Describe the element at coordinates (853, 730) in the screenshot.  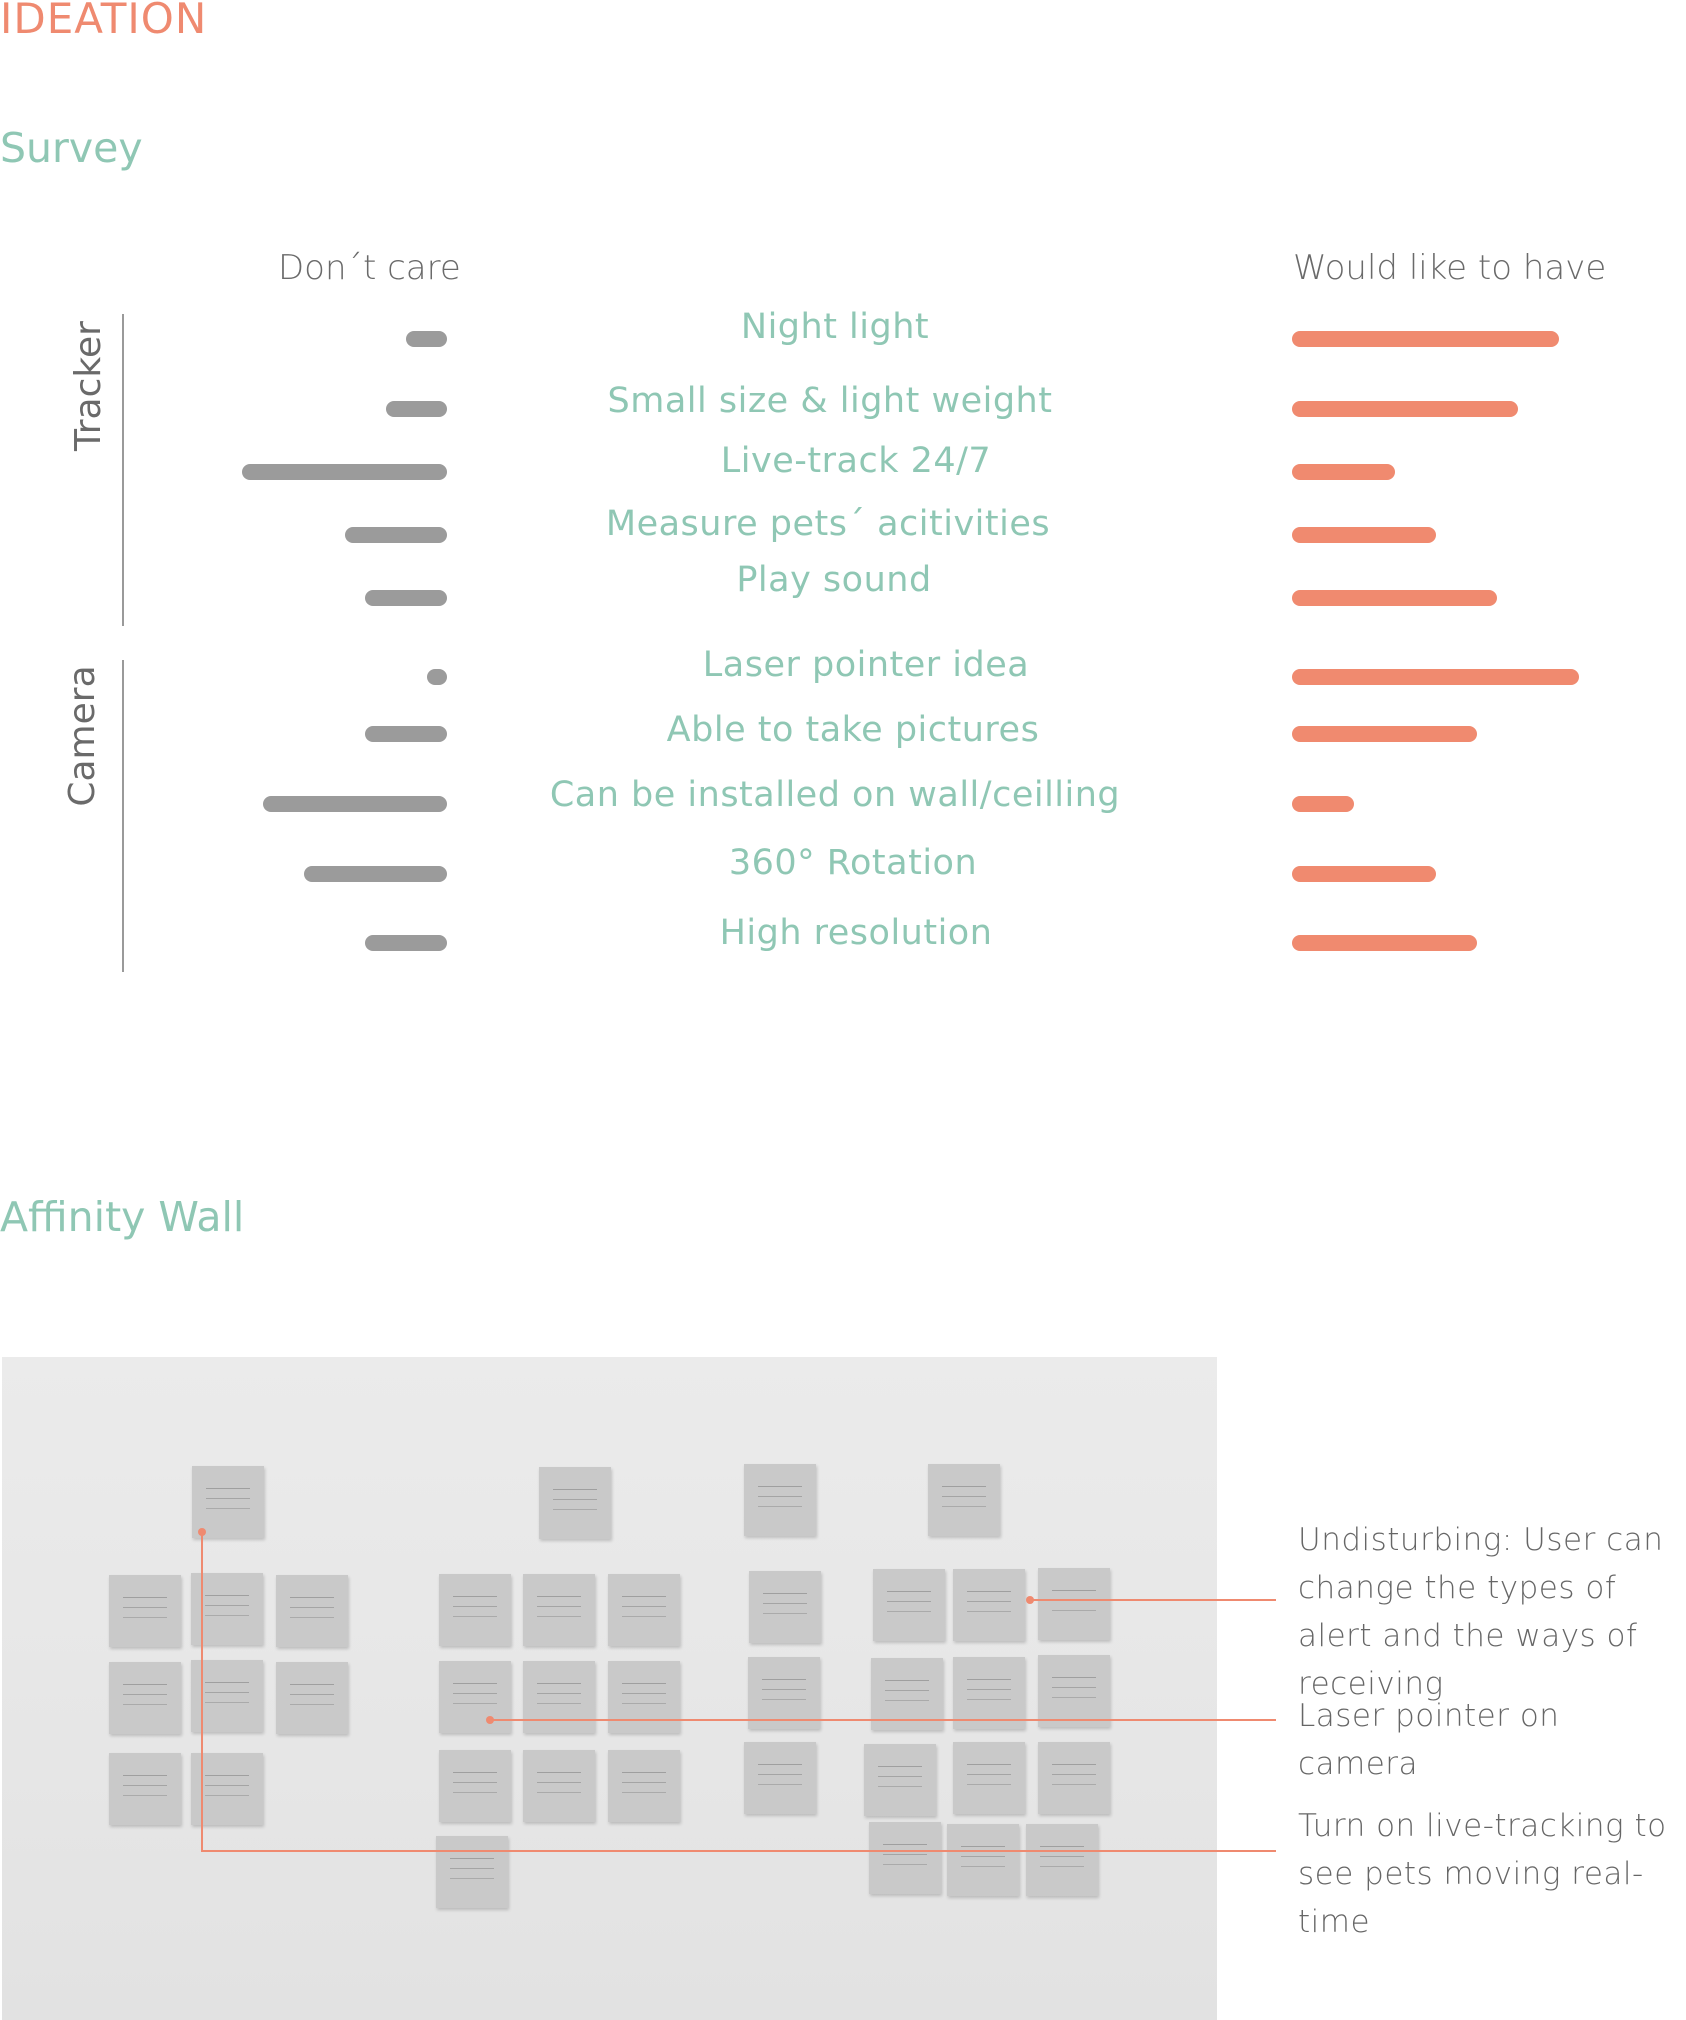
I see `feature-label: Able to take pictures` at that location.